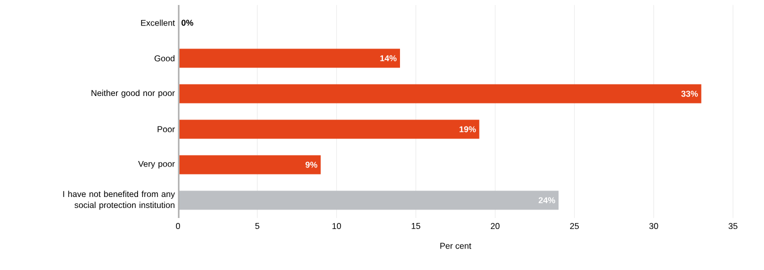 Image resolution: width=764 pixels, height=270 pixels. What do you see at coordinates (312, 165) in the screenshot?
I see `data-label: 9%` at bounding box center [312, 165].